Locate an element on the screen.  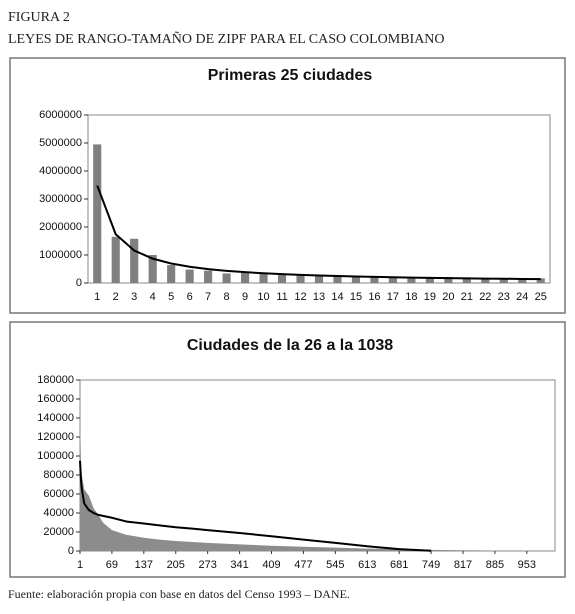
x-tick-label: 69 is located at coordinates (112, 565).